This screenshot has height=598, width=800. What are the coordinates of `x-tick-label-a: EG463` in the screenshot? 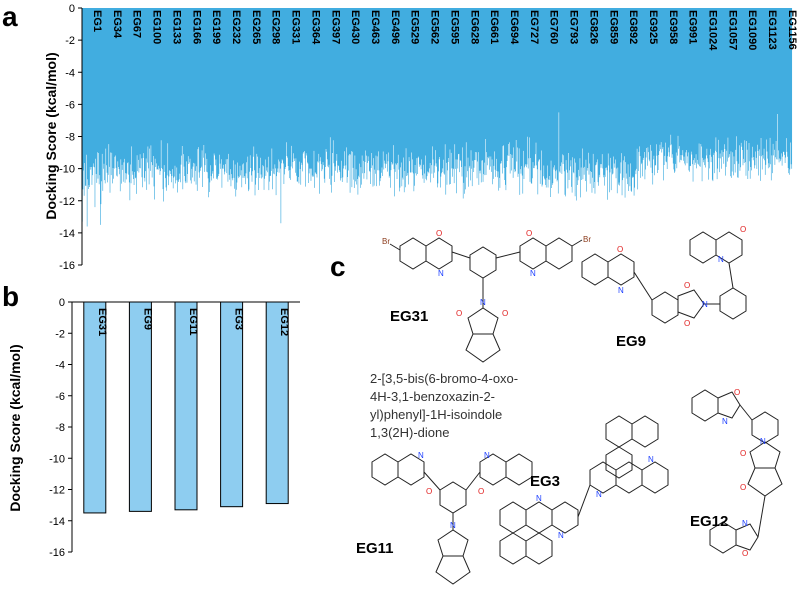 It's located at (375, 27).